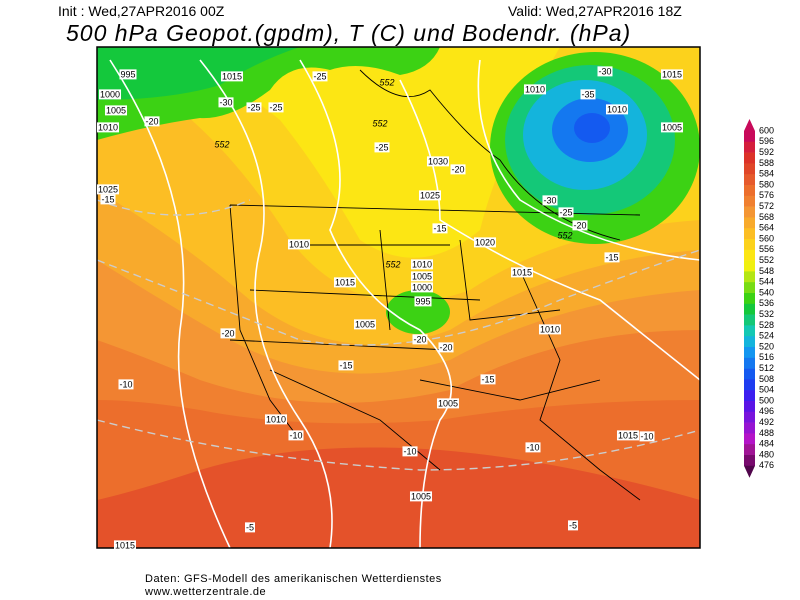 The height and width of the screenshot is (600, 800). What do you see at coordinates (766, 303) in the screenshot?
I see `colorbar-label: 536` at bounding box center [766, 303].